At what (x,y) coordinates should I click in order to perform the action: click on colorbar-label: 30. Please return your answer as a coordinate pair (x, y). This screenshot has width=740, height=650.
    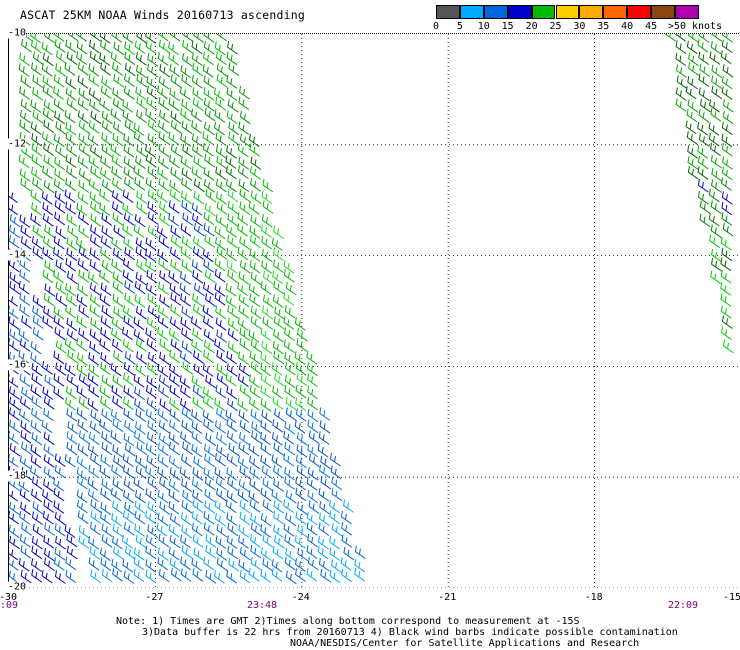
    Looking at the image, I should click on (579, 26).